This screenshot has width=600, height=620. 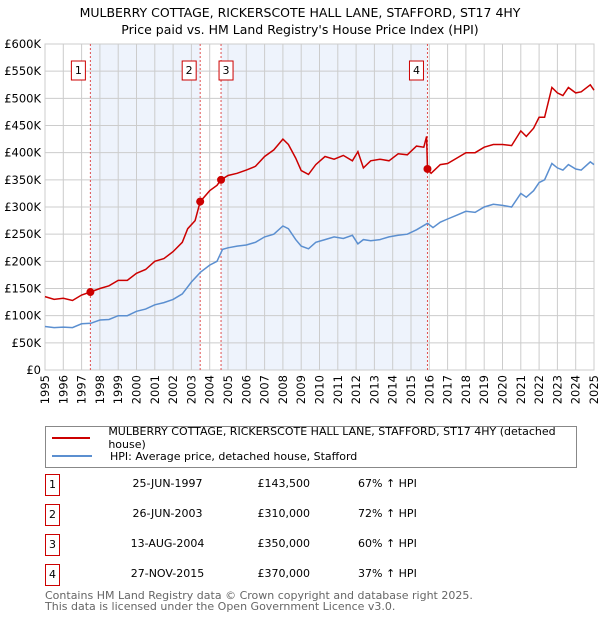 What do you see at coordinates (320, 389) in the screenshot?
I see `x-tick-label: 2010` at bounding box center [320, 389].